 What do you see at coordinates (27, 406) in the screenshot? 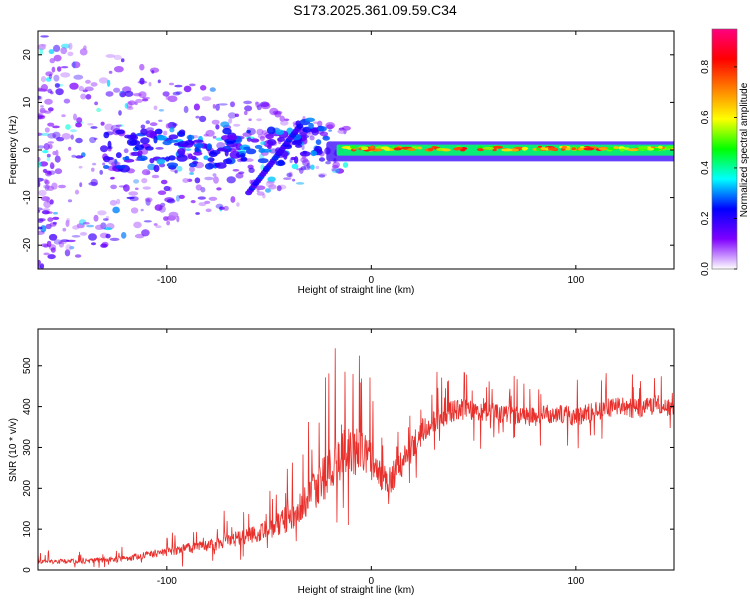
I see `snr-y-tick-label: 400` at bounding box center [27, 406].